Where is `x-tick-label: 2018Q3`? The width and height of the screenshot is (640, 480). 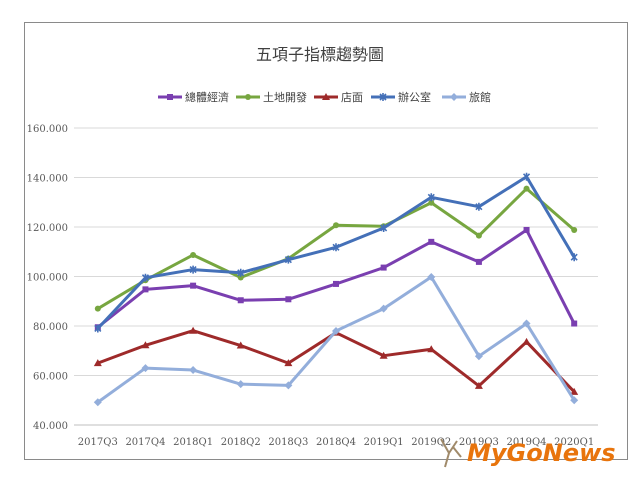
x-tick-label: 2018Q3 is located at coordinates (288, 442).